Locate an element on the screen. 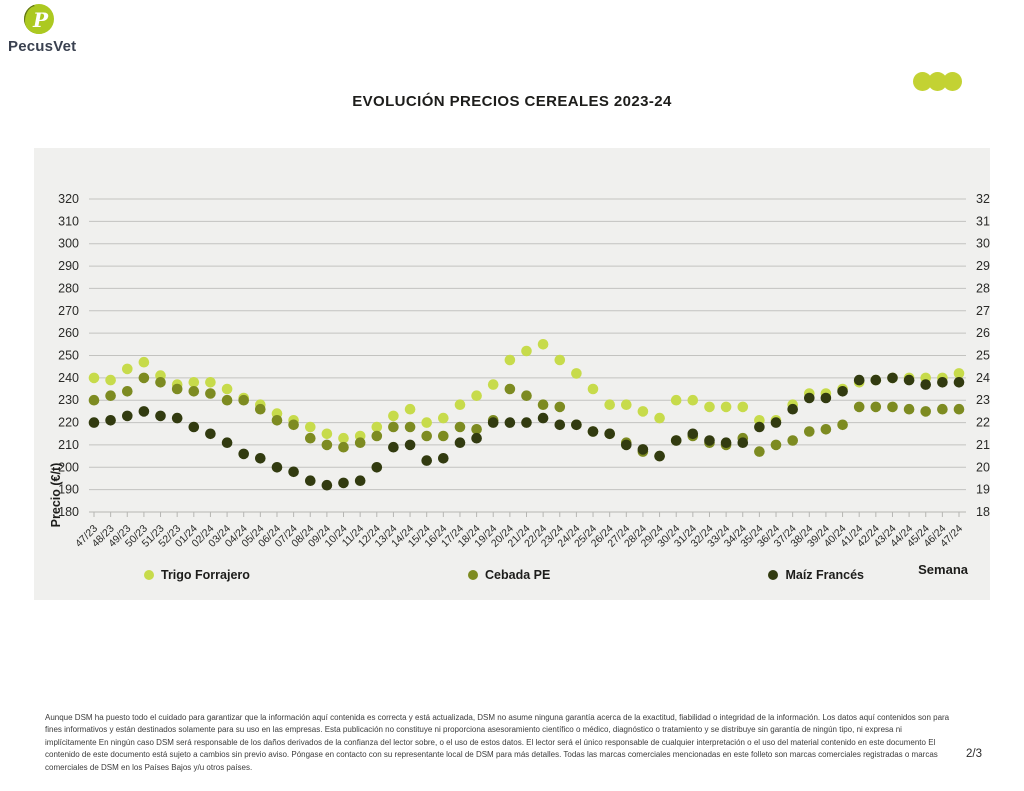 This screenshot has height=791, width=1024. logo-wordmark: PecusVet is located at coordinates (42, 46).